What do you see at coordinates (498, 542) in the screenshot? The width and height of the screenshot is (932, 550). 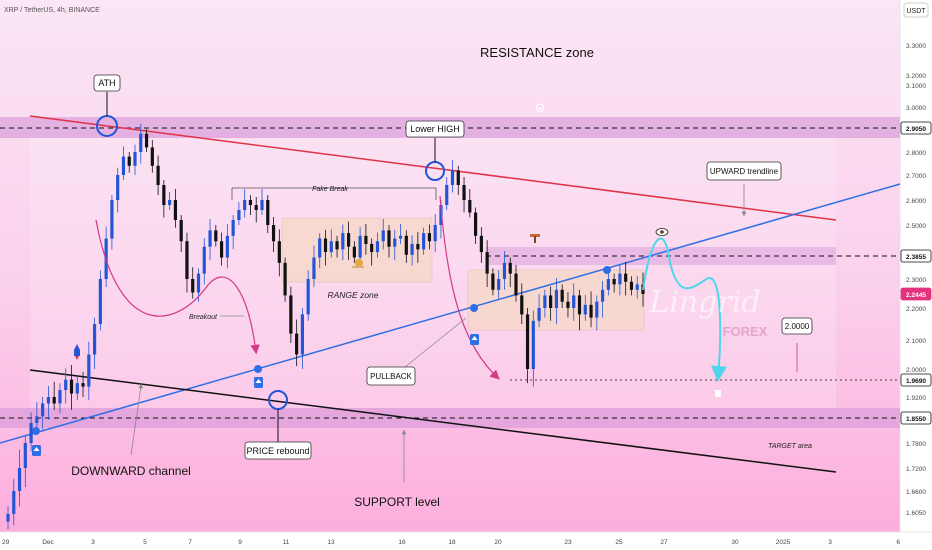 I see `x-tick-label: 20` at bounding box center [498, 542].